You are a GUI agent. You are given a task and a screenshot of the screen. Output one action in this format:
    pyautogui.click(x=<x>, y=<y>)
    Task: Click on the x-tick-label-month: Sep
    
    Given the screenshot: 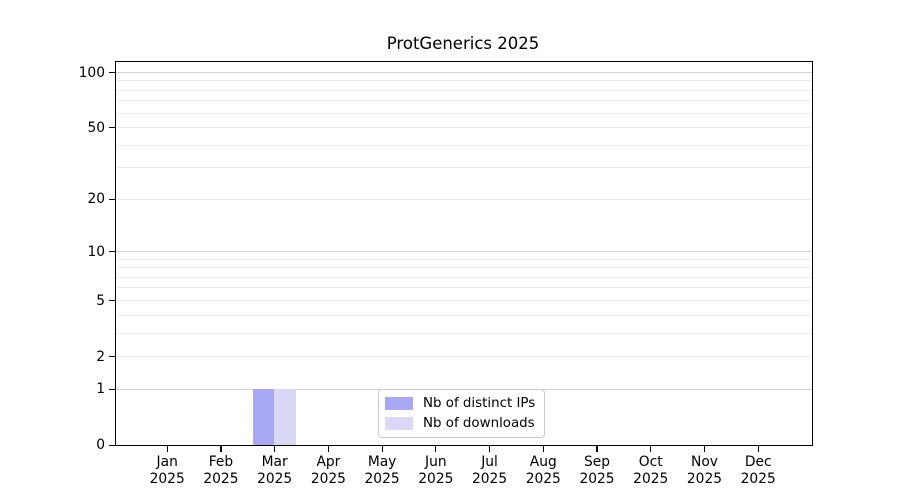 What is the action you would take?
    pyautogui.click(x=597, y=462)
    